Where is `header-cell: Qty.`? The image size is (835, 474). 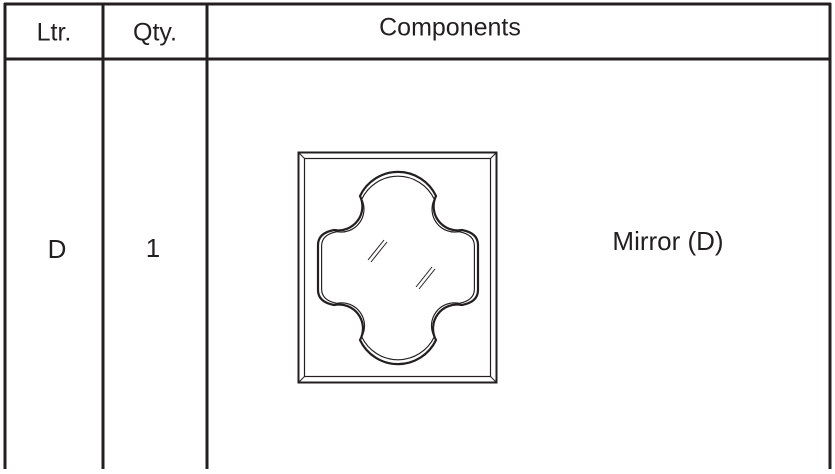
header-cell: Qty. is located at coordinates (155, 33).